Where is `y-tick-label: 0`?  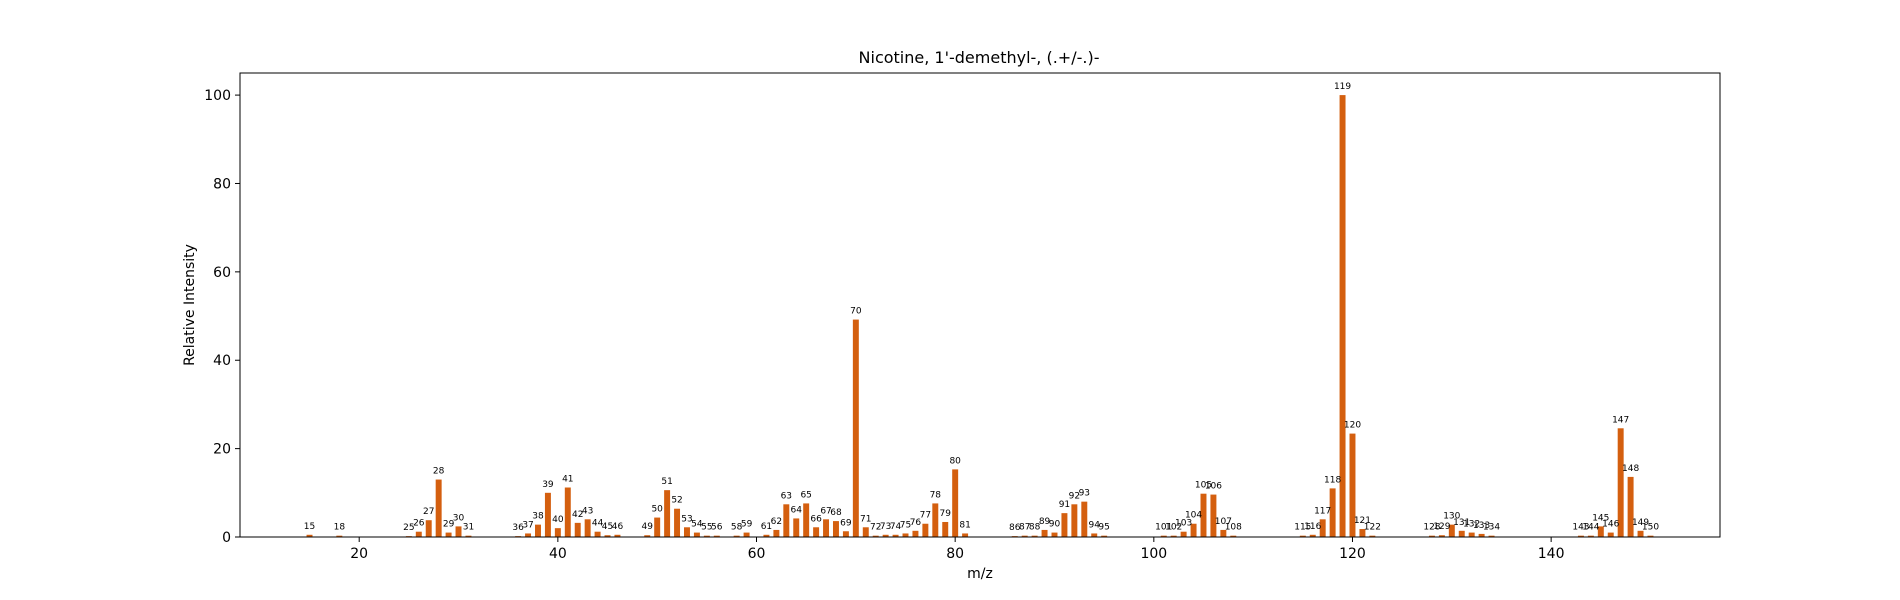 y-tick-label: 0 is located at coordinates (226, 538).